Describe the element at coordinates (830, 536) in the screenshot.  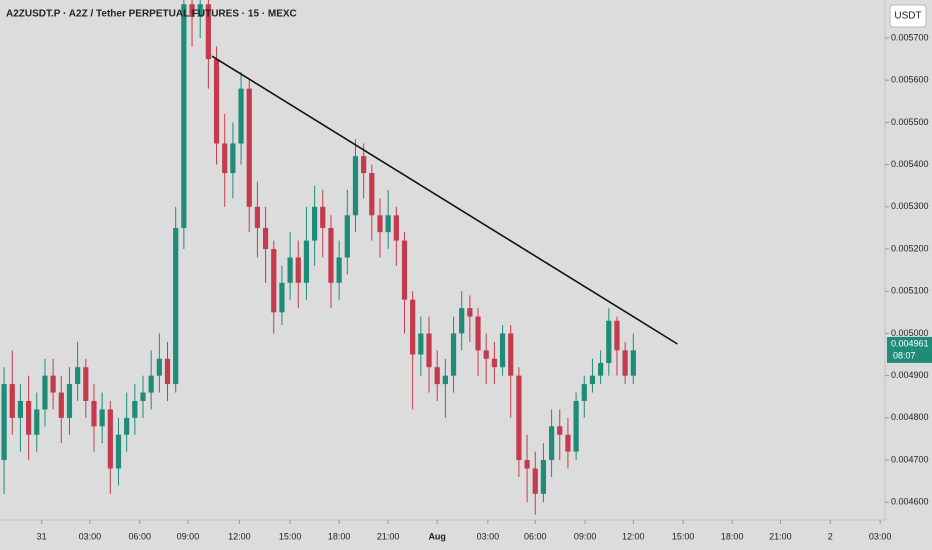
I see `x-tick-label: 2` at that location.